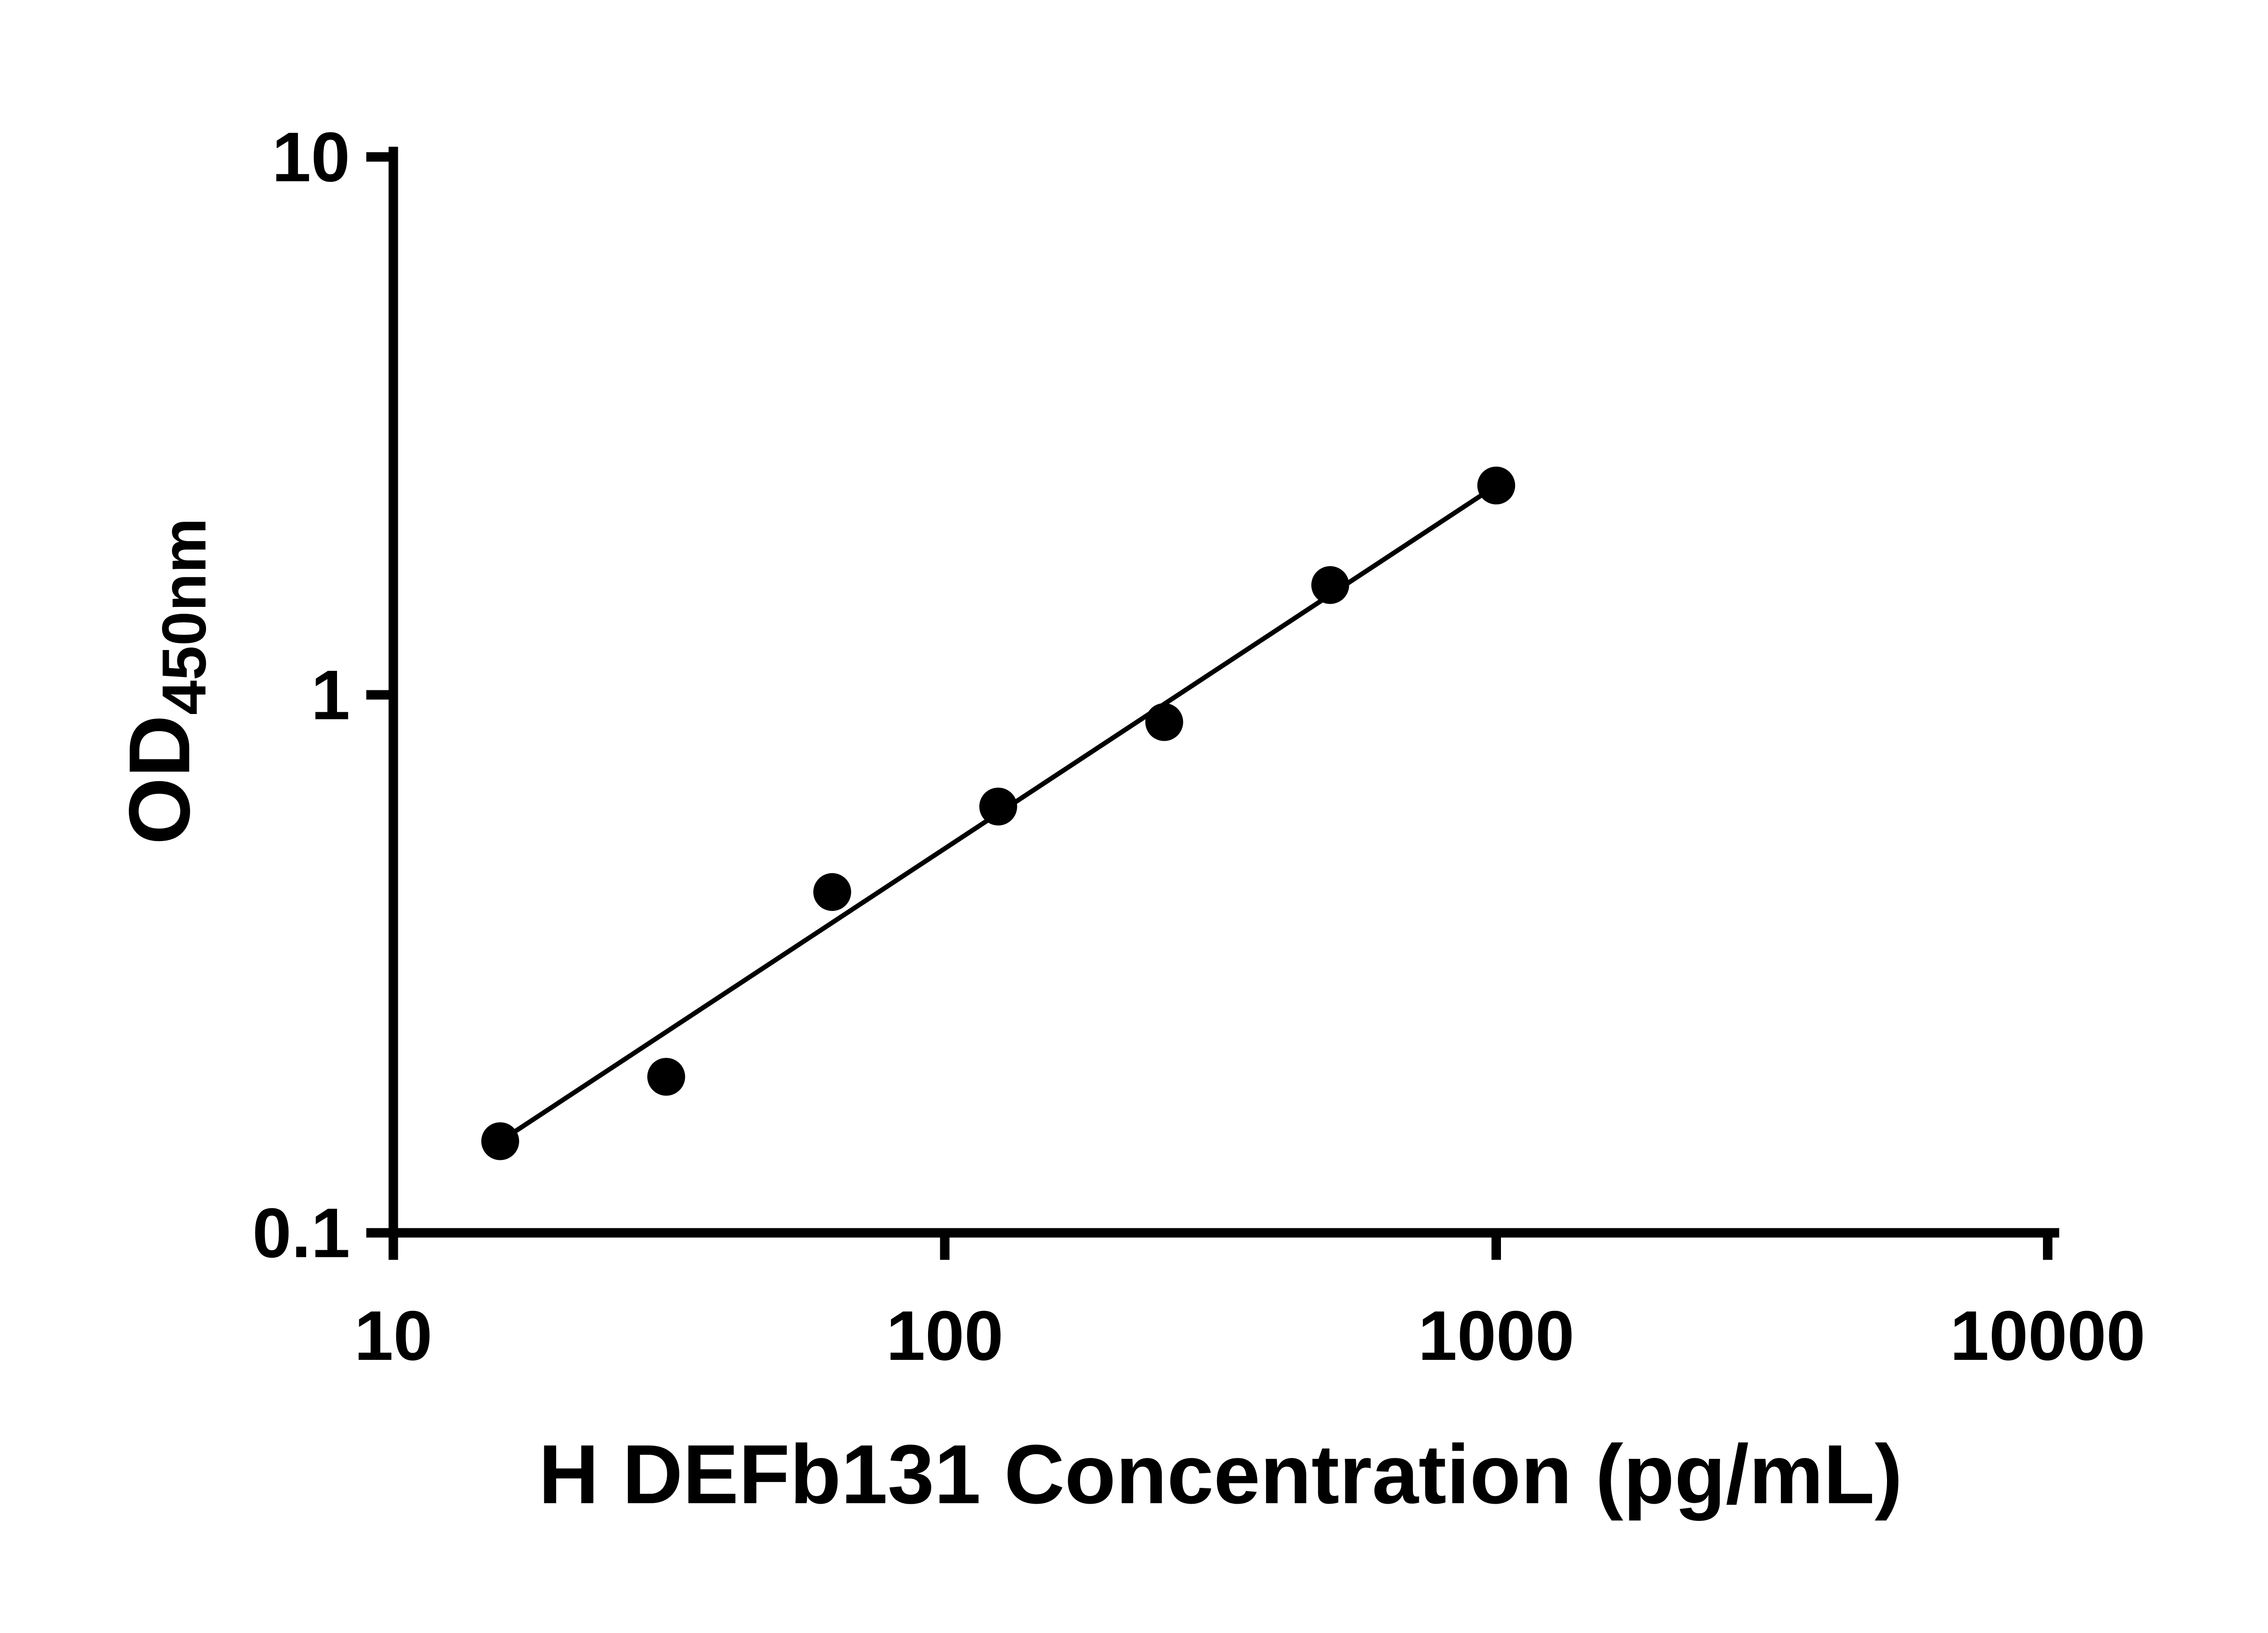 This screenshot has width=2268, height=1633. Describe the element at coordinates (331, 694) in the screenshot. I see `y-tick-label: 1` at that location.